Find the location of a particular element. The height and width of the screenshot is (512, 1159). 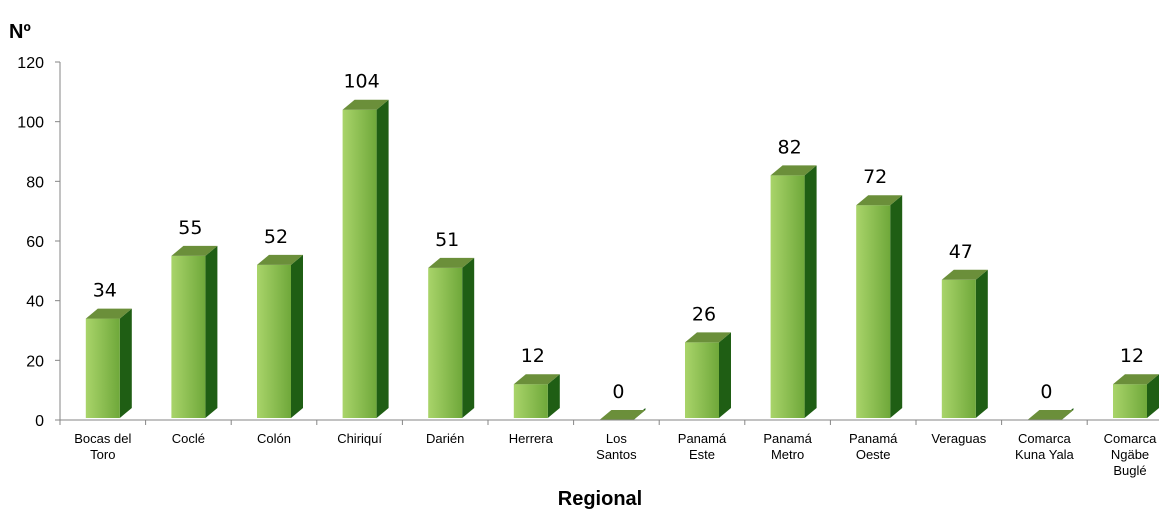

x-tick-label: Herrera is located at coordinates (531, 438).